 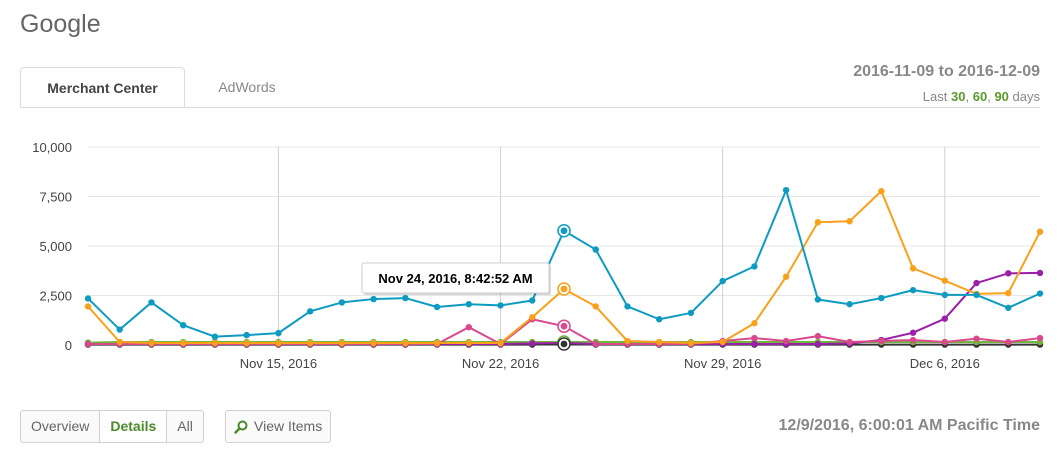 What do you see at coordinates (564, 344) in the screenshot?
I see `hover-point` at bounding box center [564, 344].